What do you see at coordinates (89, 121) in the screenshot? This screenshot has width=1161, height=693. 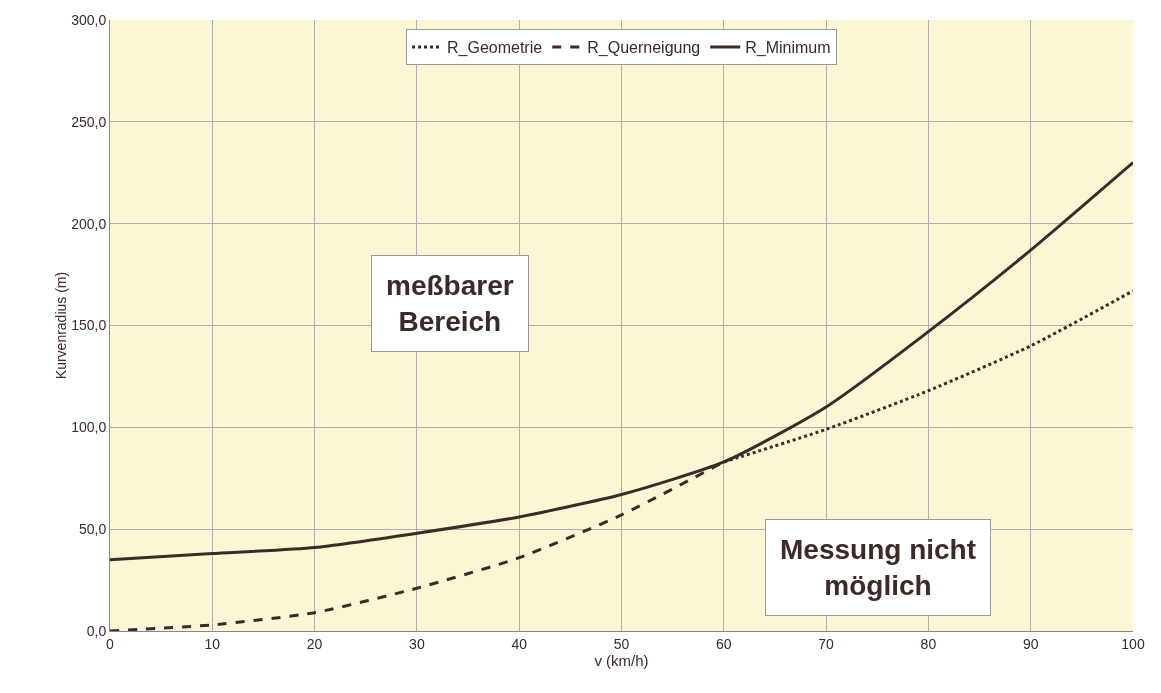 I see `y-tick-label: 250,0` at bounding box center [89, 121].